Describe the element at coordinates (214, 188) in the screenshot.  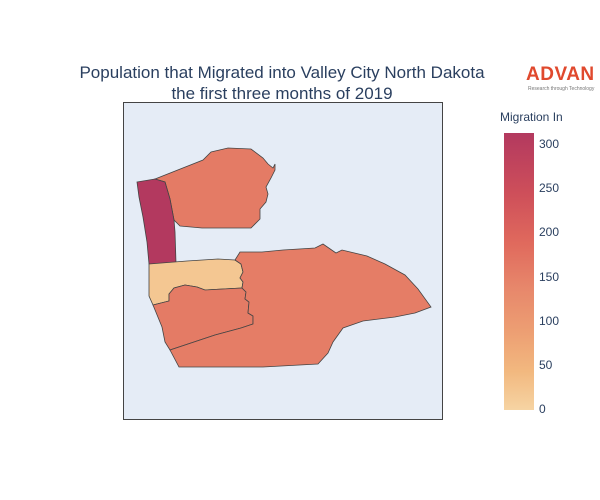
I see `region-north-tract` at that location.